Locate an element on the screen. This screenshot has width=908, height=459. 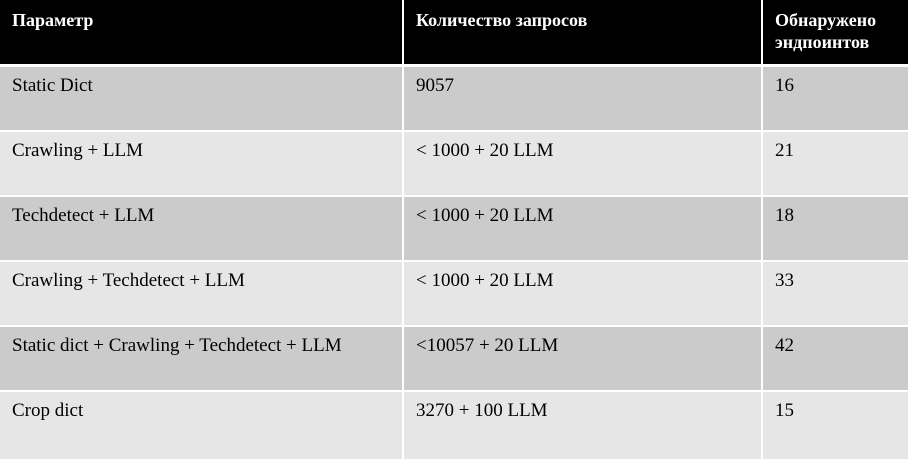
table-cell: 9057 is located at coordinates (582, 98).